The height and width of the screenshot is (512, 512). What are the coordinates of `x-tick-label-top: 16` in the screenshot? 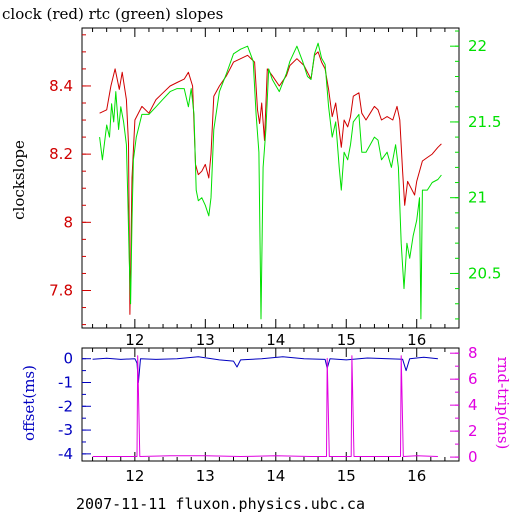 It's located at (416, 340).